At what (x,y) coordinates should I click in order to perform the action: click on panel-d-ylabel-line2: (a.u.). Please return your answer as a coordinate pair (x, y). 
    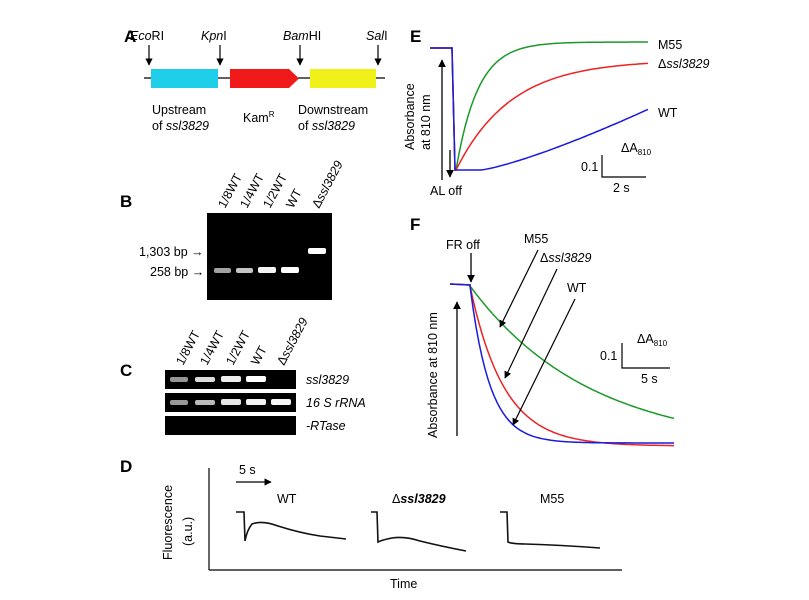
    Looking at the image, I should click on (188, 531).